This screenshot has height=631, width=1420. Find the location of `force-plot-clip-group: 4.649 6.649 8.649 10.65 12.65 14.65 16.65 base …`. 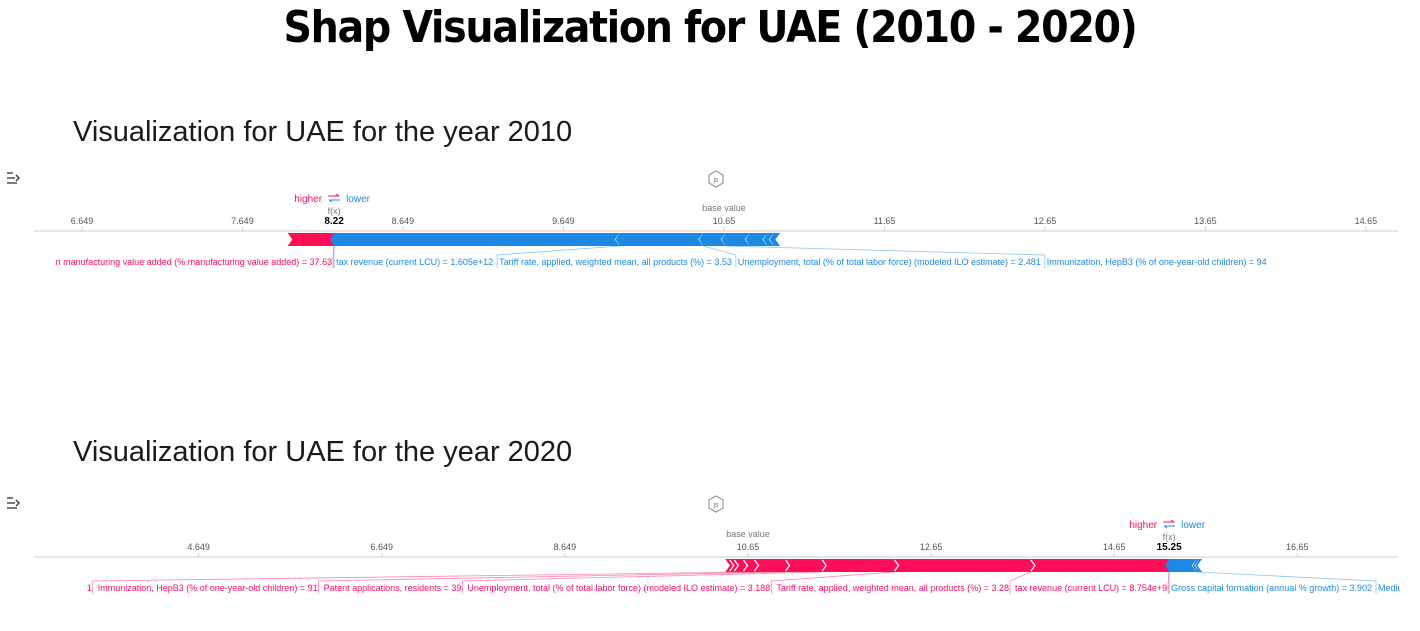

force-plot-clip-group: 4.649 6.649 8.649 10.65 12.65 14.65 16.65 base … is located at coordinates (727, 556).